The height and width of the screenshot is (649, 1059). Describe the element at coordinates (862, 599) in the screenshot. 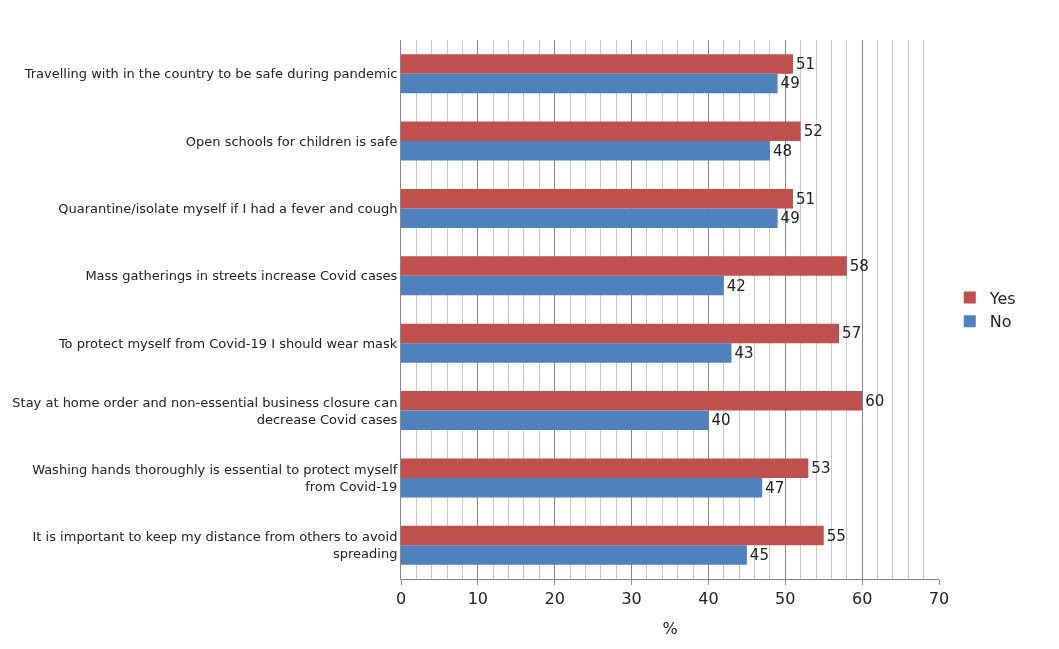

I see `x-tick-label: 60` at that location.